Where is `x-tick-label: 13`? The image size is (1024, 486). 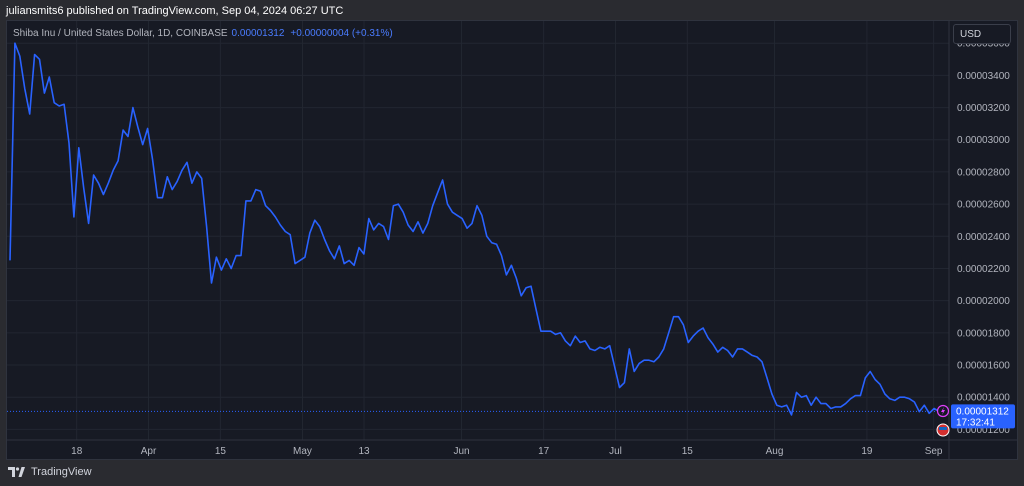 x-tick-label: 13 is located at coordinates (364, 451).